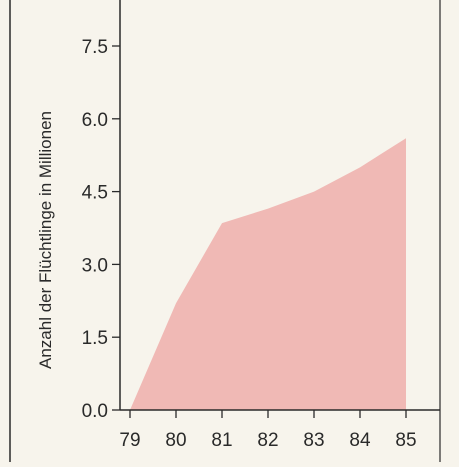 The height and width of the screenshot is (467, 459). Describe the element at coordinates (267, 440) in the screenshot. I see `x-tick-label-82: 82` at that location.